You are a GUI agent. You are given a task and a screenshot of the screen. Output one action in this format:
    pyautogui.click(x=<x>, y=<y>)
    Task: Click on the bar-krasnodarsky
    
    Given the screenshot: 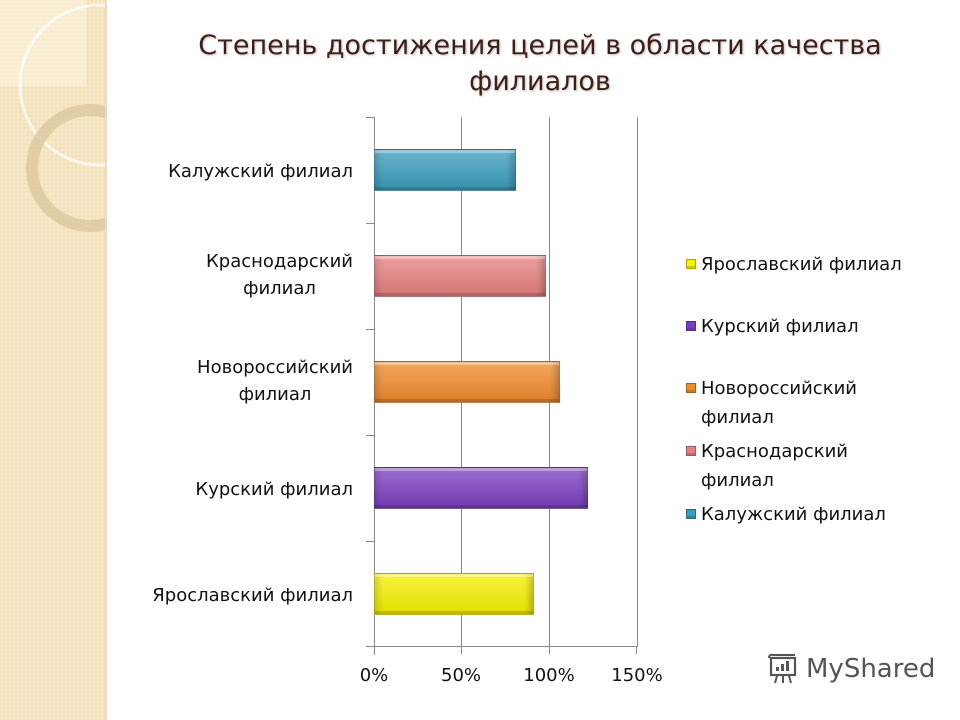 What is the action you would take?
    pyautogui.click(x=460, y=276)
    